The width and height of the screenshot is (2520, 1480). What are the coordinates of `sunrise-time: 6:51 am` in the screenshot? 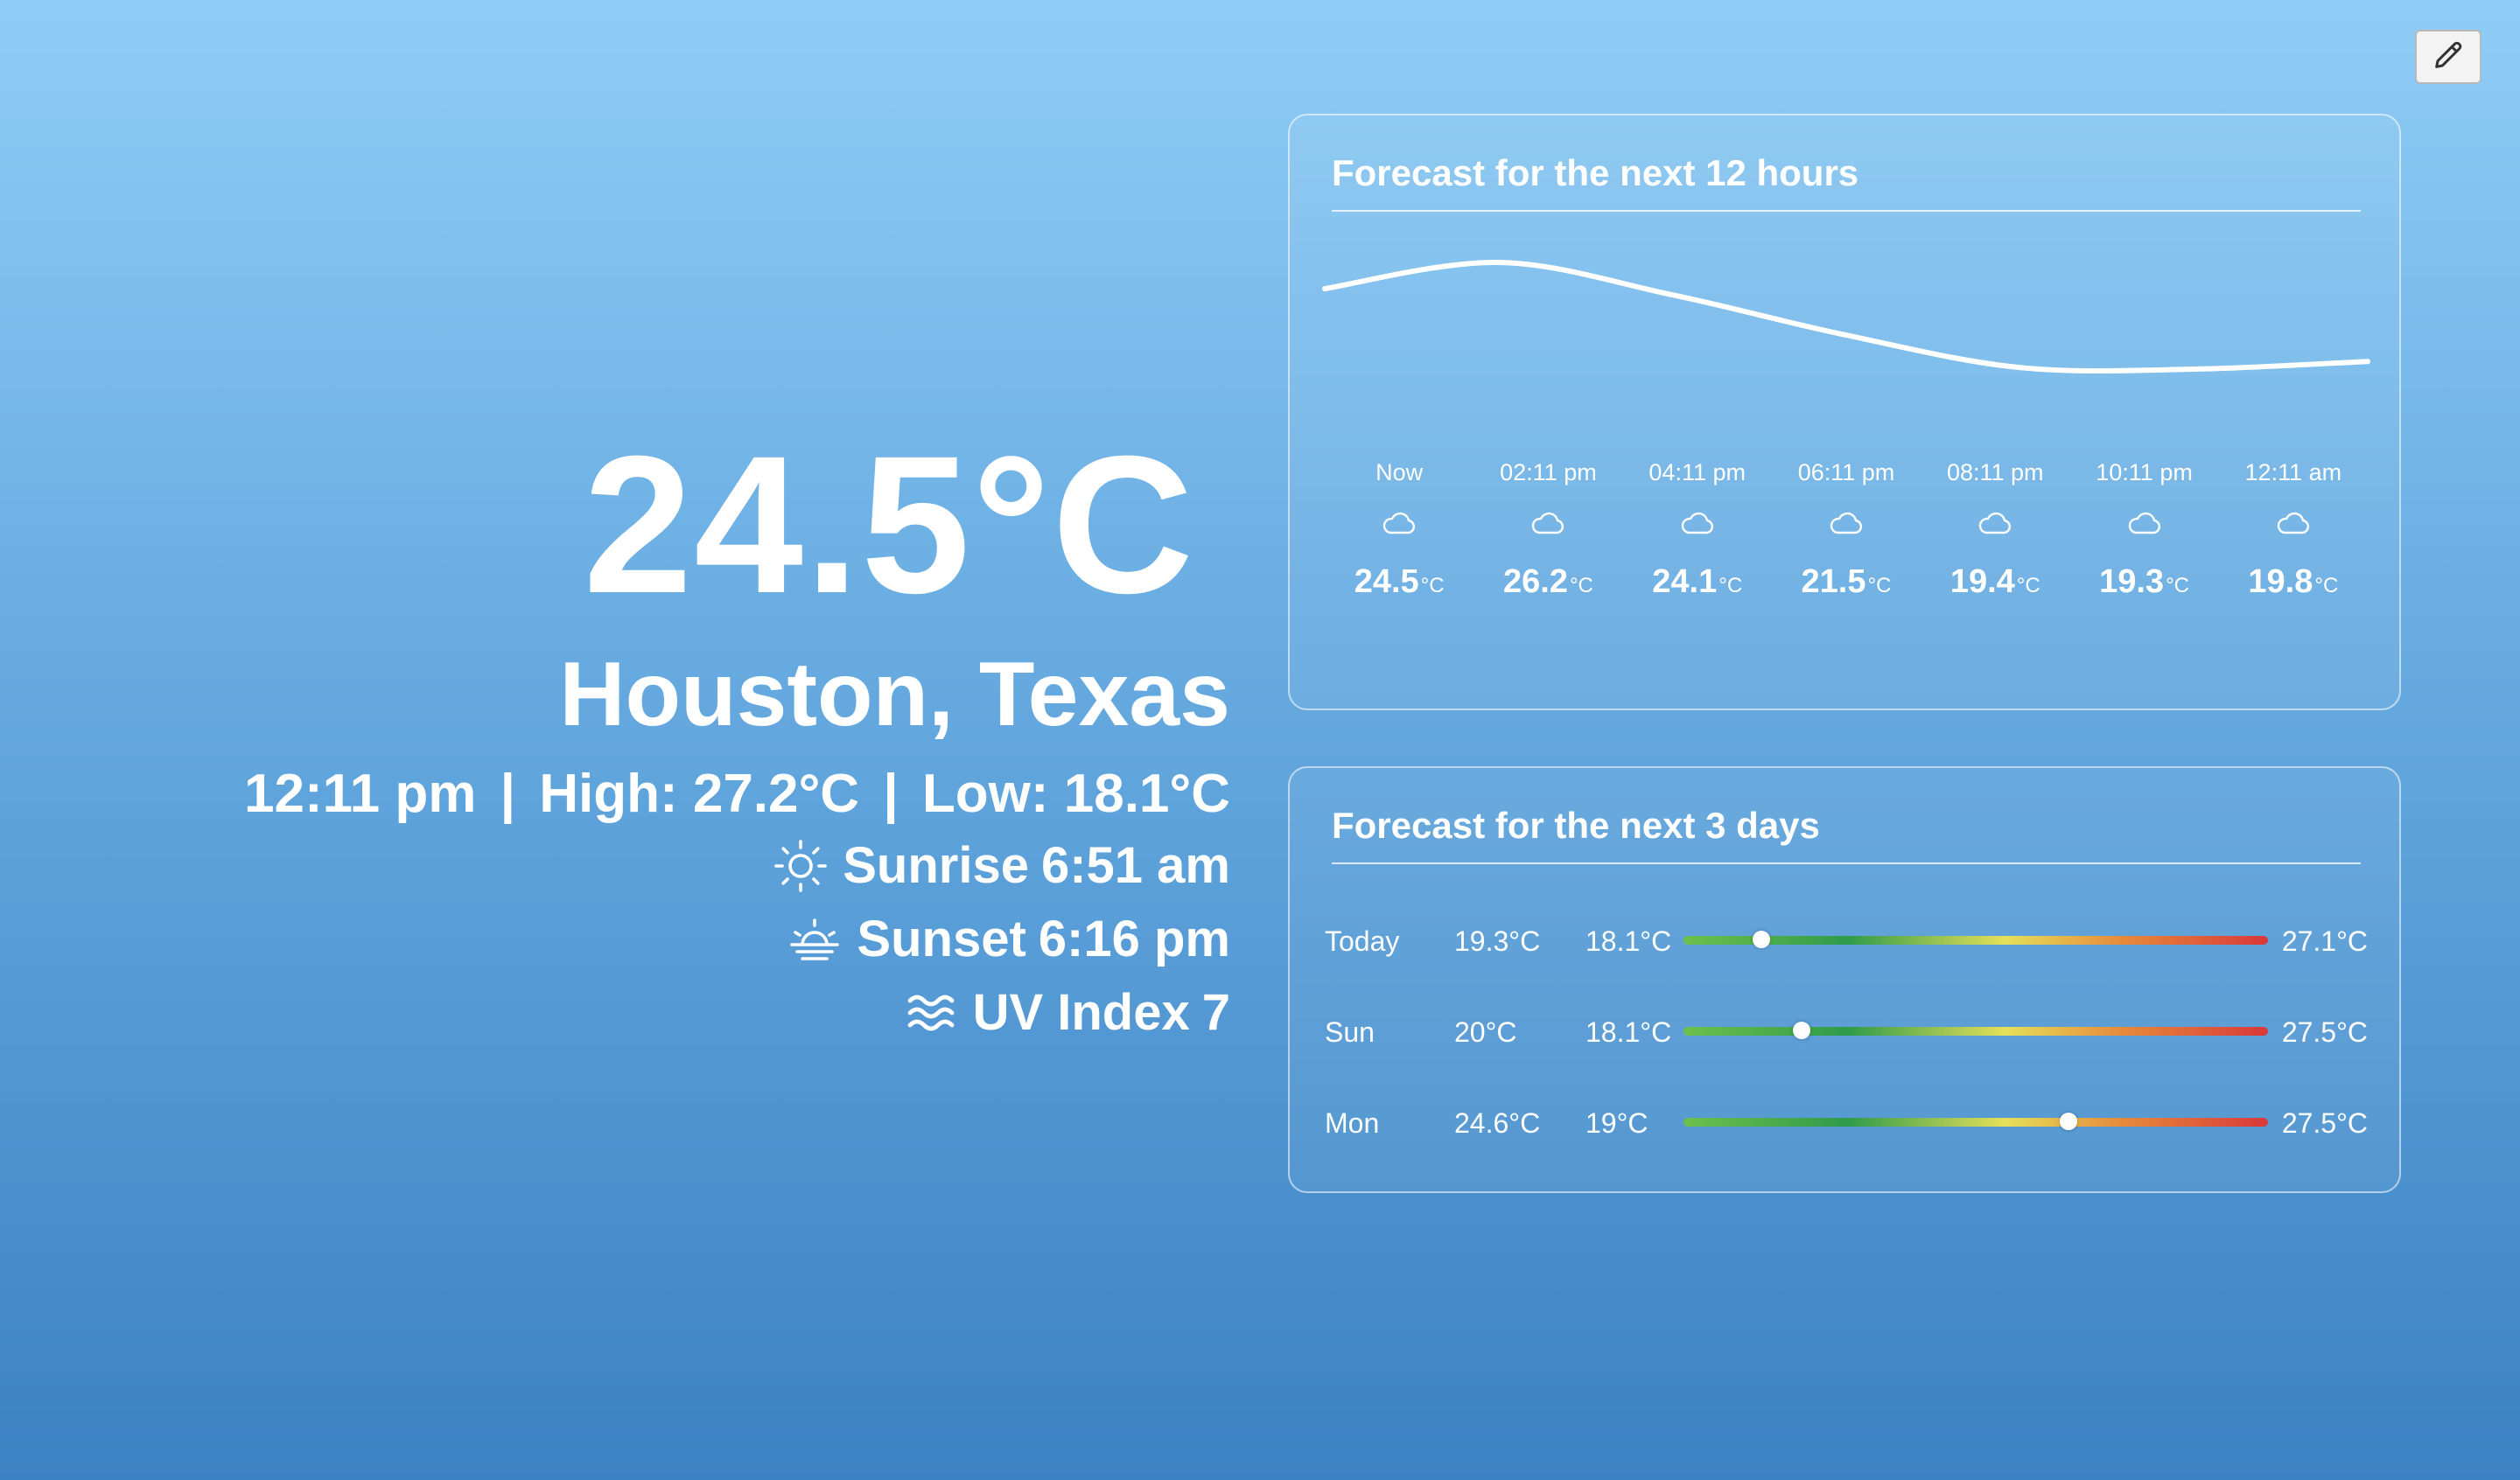 It's located at (1135, 866).